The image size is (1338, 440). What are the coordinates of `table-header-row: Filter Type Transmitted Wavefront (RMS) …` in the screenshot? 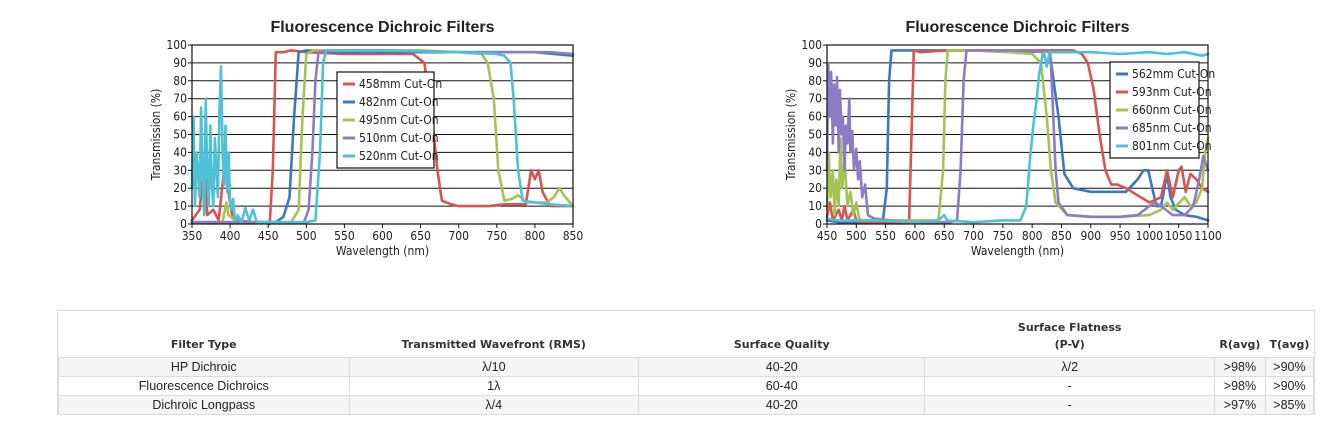 It's located at (686, 334).